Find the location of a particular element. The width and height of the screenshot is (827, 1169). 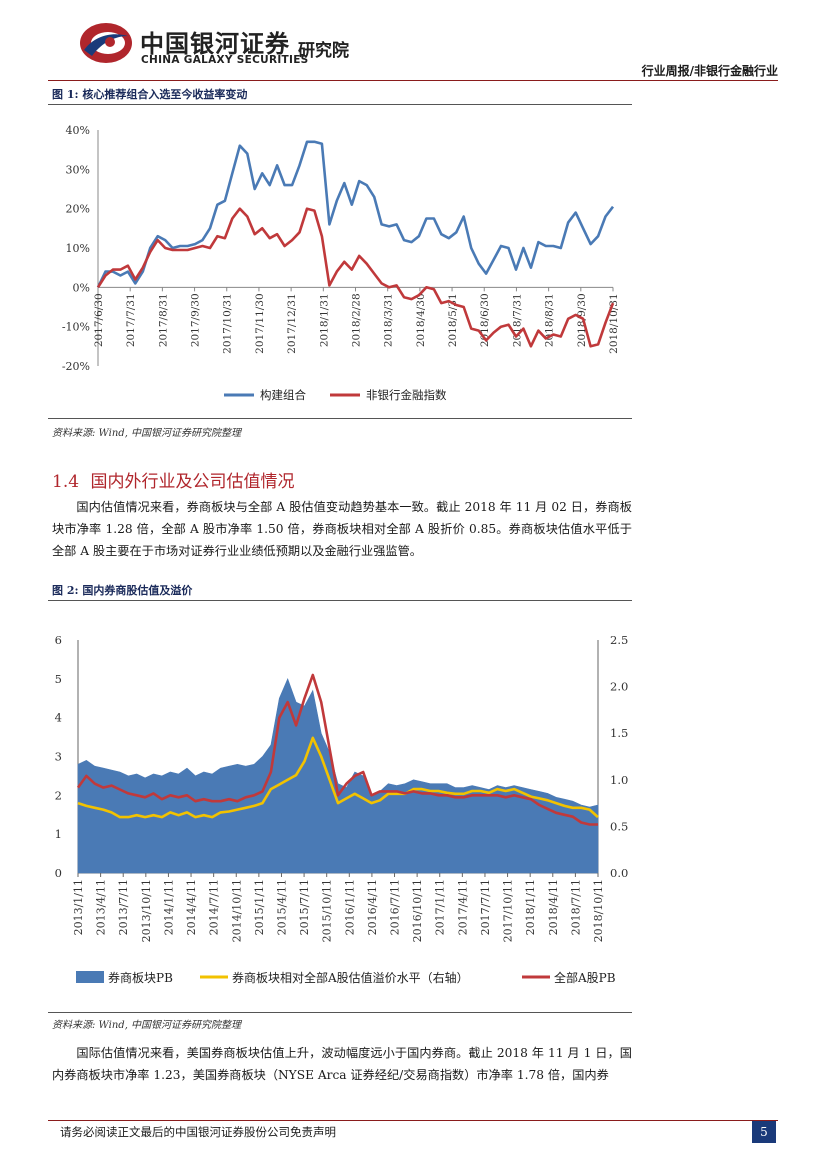

x-tick-label: 2014/4/11 is located at coordinates (191, 907).